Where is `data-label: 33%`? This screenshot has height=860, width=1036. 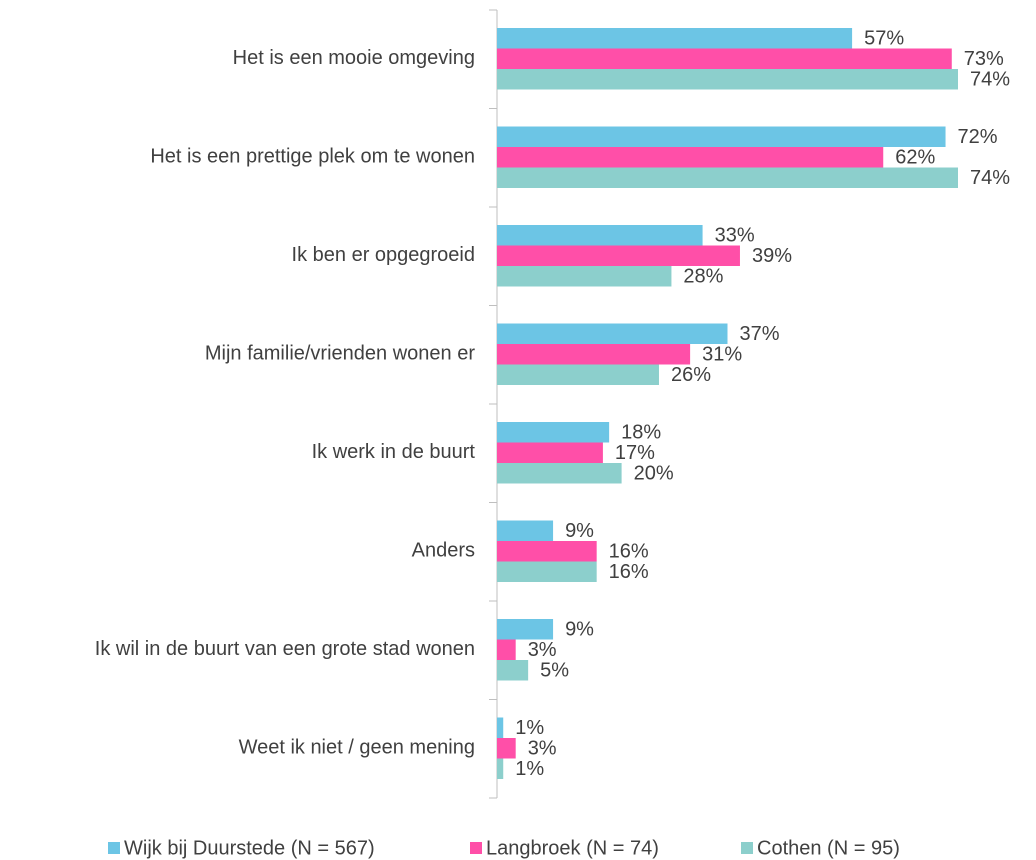 data-label: 33% is located at coordinates (735, 236).